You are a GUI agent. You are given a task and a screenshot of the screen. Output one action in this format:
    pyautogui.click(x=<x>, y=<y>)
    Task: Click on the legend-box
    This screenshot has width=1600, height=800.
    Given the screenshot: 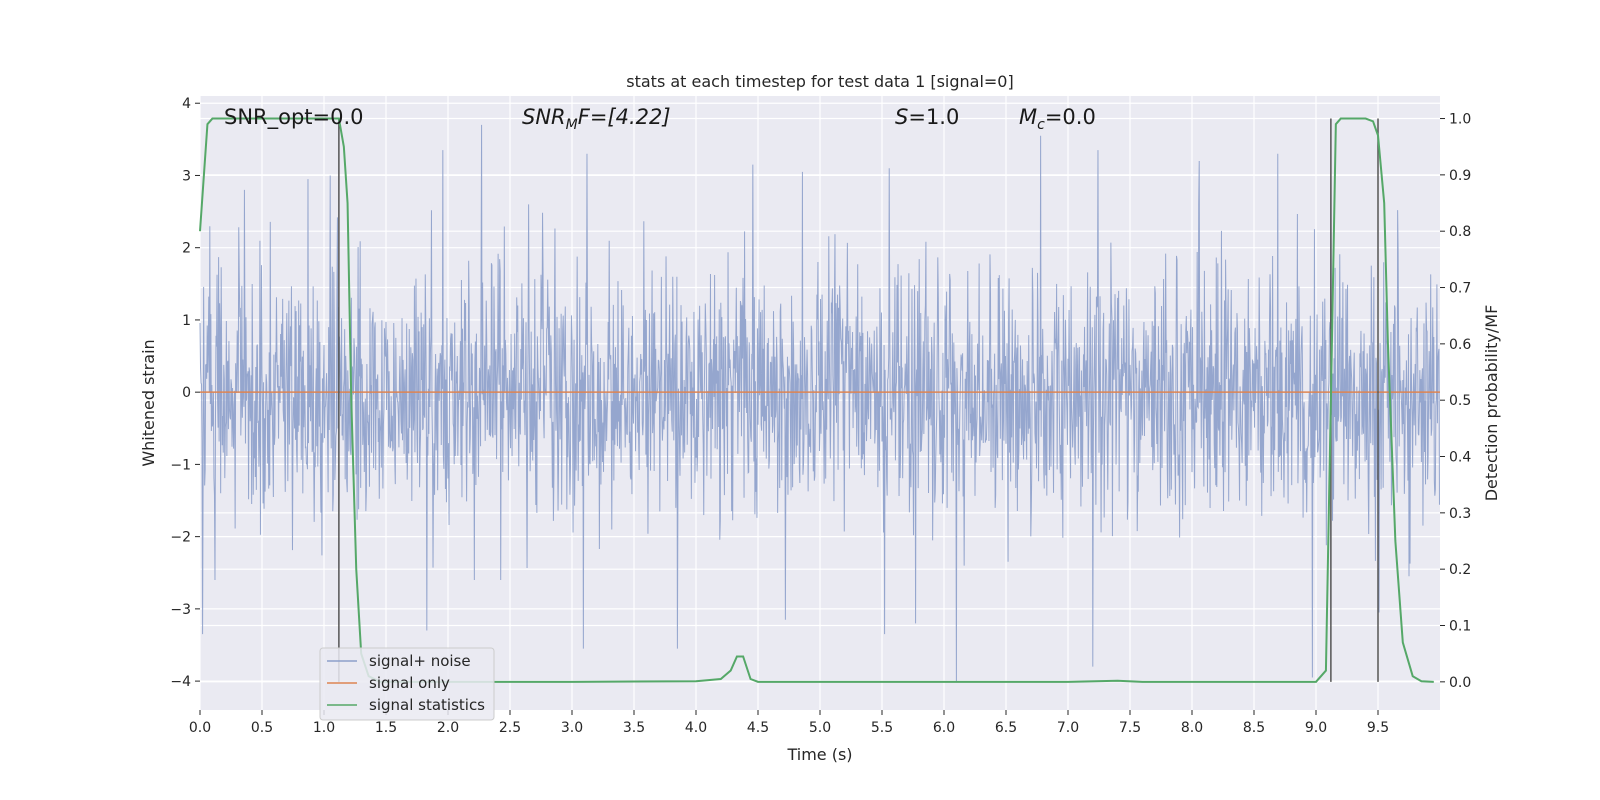 What is the action you would take?
    pyautogui.click(x=407, y=684)
    